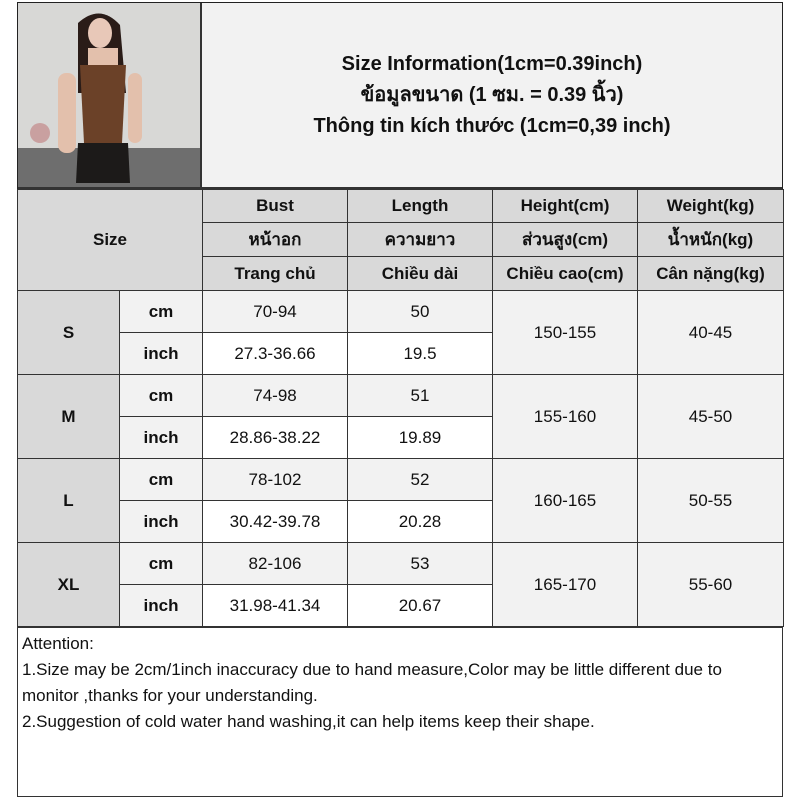 This screenshot has height=800, width=800. What do you see at coordinates (492, 125) in the screenshot?
I see `title-vietnamese: Thông tin kích thước (1cm=0,39 inch)` at bounding box center [492, 125].